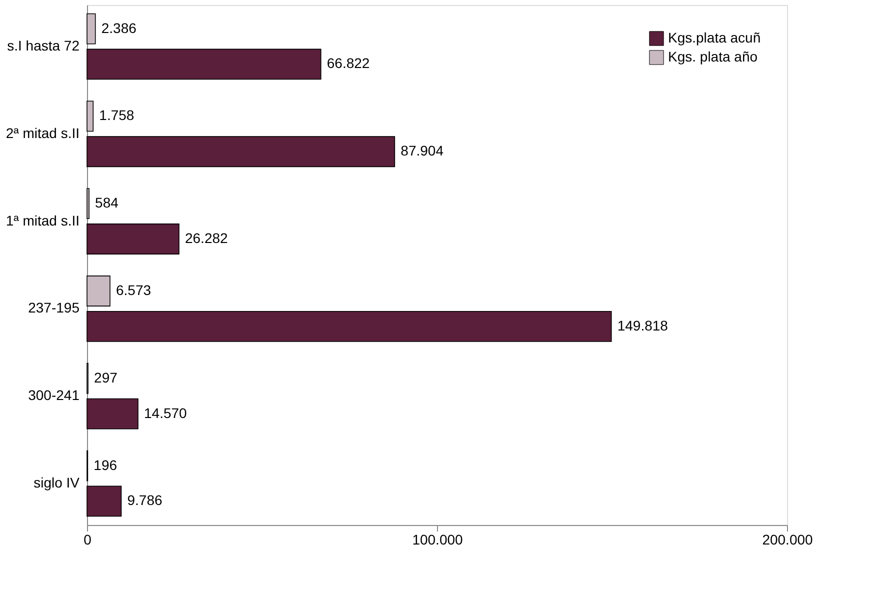 This screenshot has width=886, height=613. I want to click on y-tick-label: 2ª mitad s.II, so click(43, 132).